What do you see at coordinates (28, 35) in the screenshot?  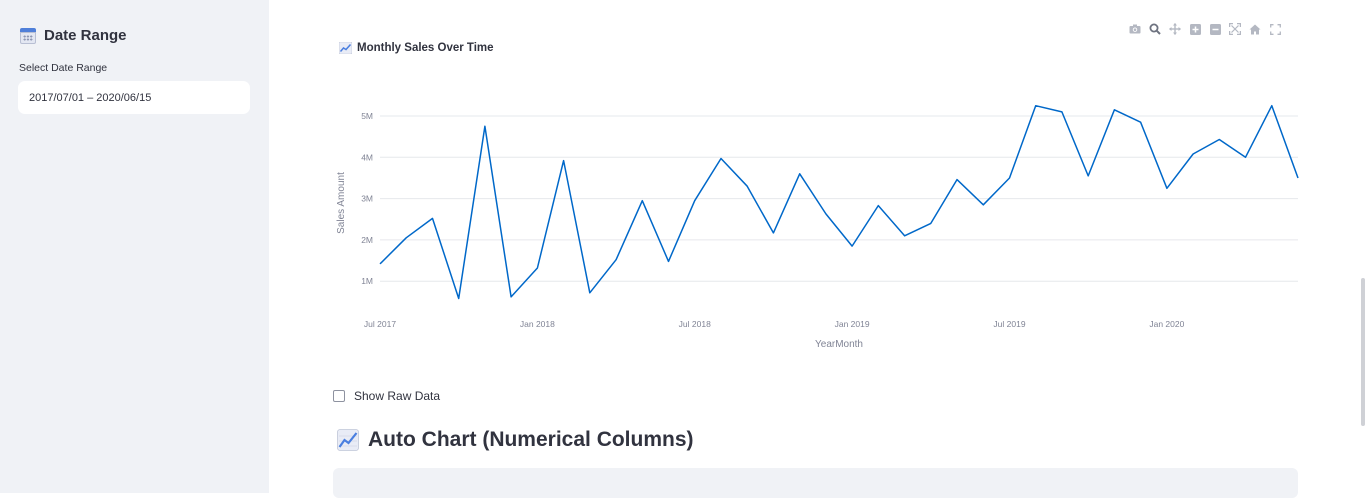 I see `calendar-icon` at bounding box center [28, 35].